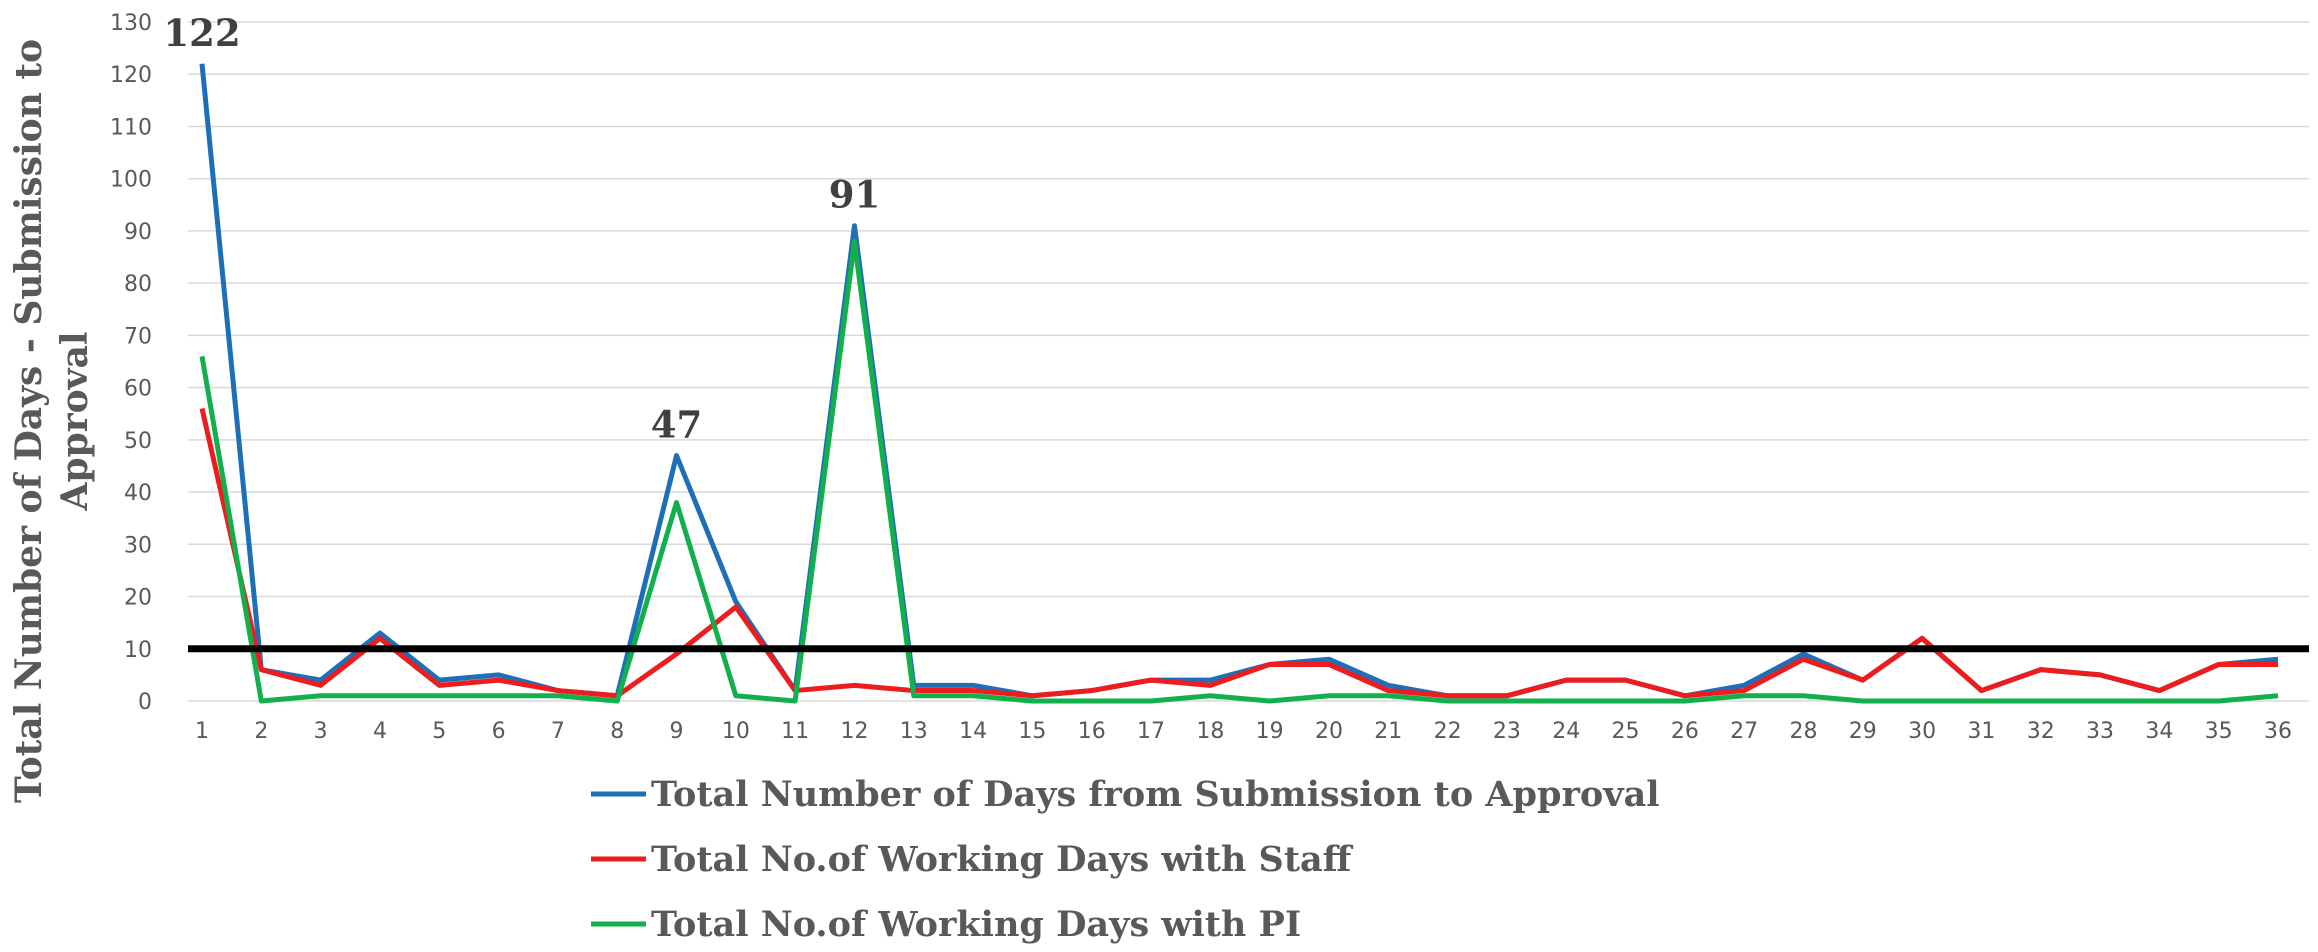 This screenshot has width=2318, height=952. Describe the element at coordinates (380, 731) in the screenshot. I see `x-tick-label: 4` at that location.